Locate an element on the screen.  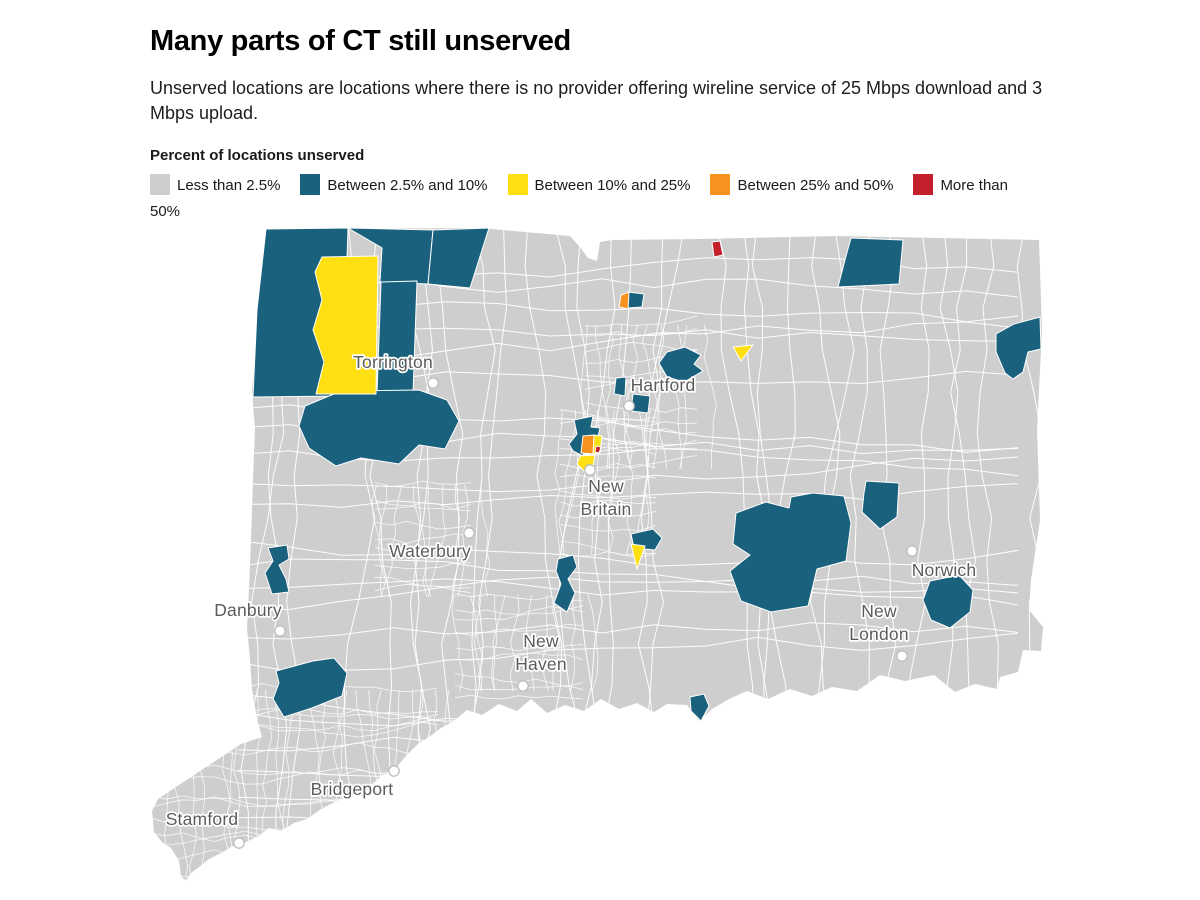
city-dot-torrington is located at coordinates (433, 383).